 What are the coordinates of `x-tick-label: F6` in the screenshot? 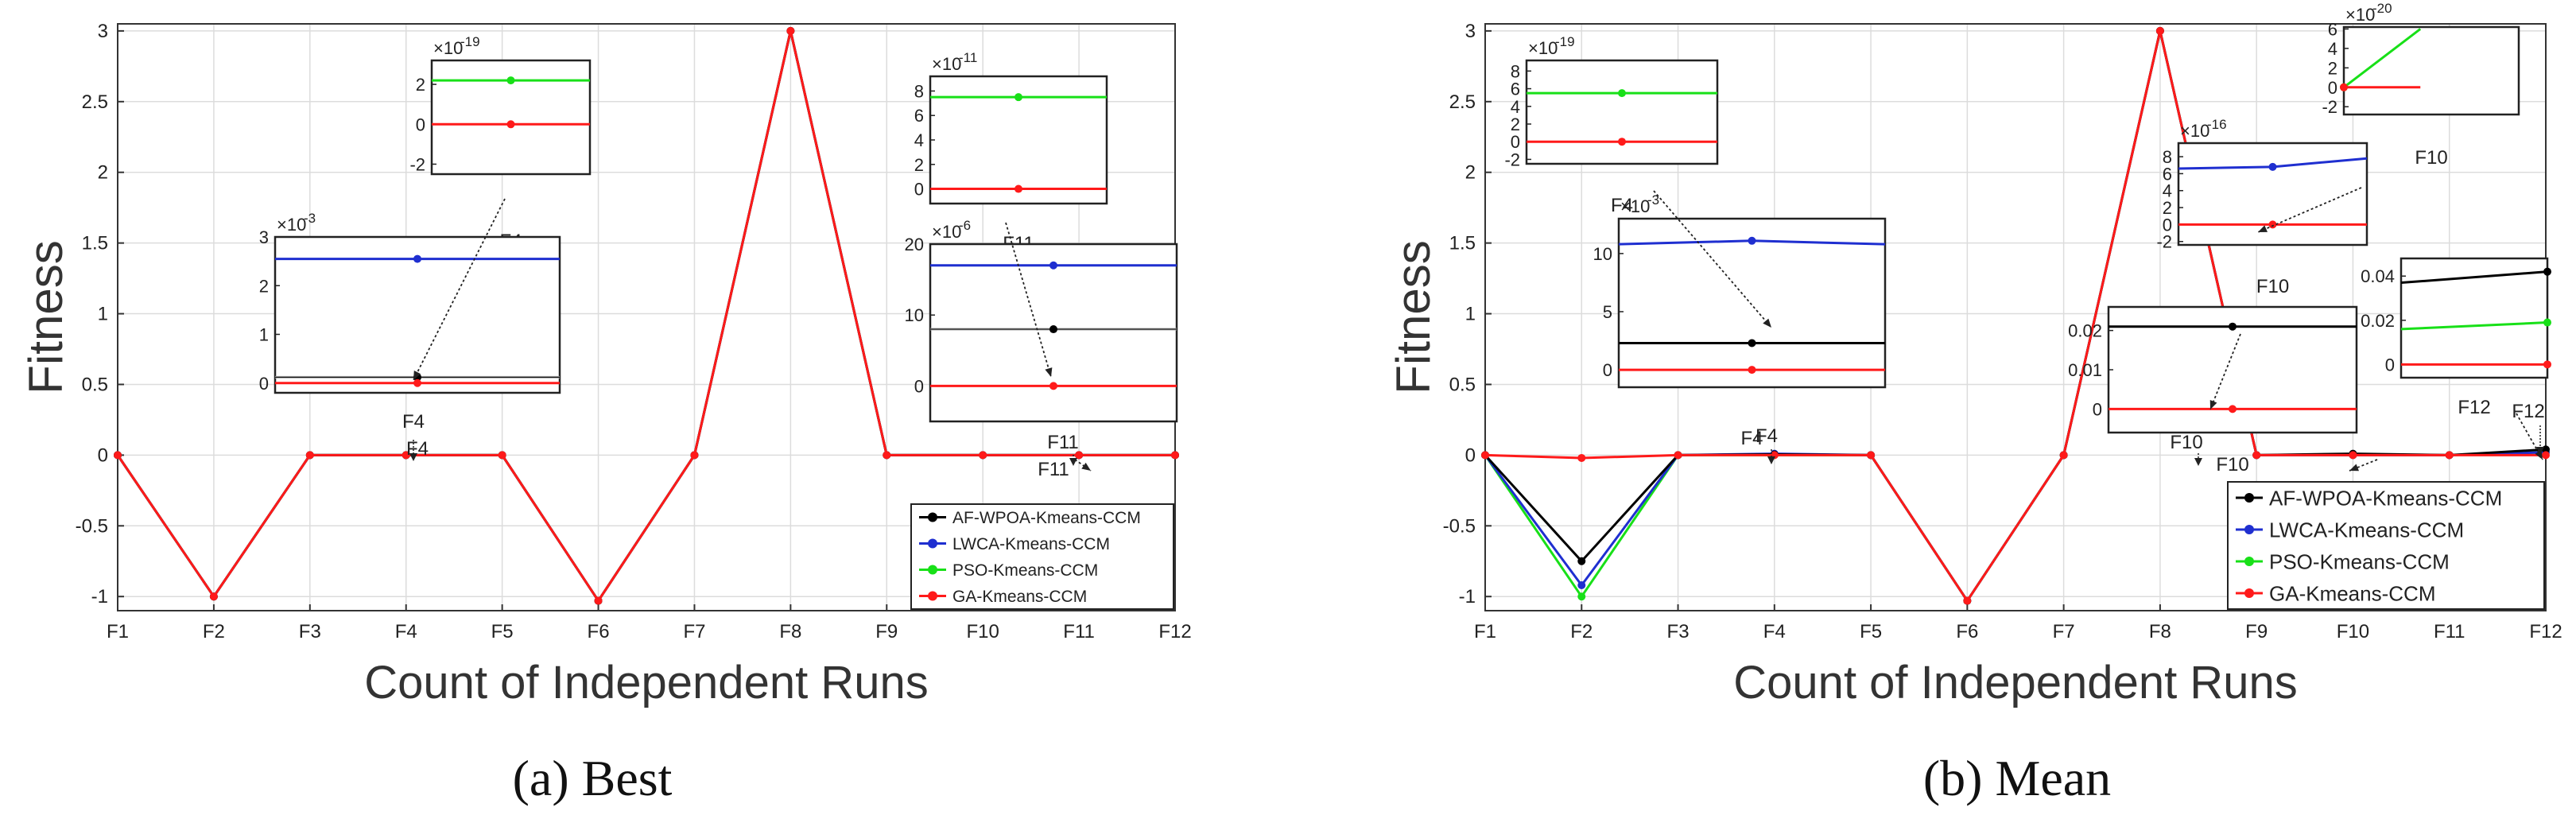 It's located at (1967, 631).